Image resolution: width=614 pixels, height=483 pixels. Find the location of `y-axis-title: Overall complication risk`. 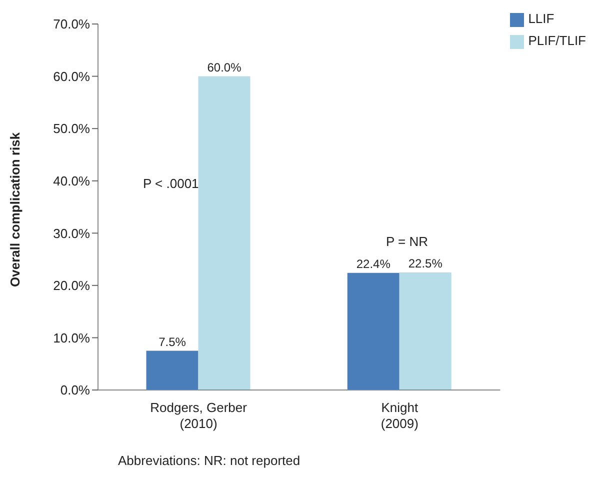

y-axis-title: Overall complication risk is located at coordinates (15, 209).